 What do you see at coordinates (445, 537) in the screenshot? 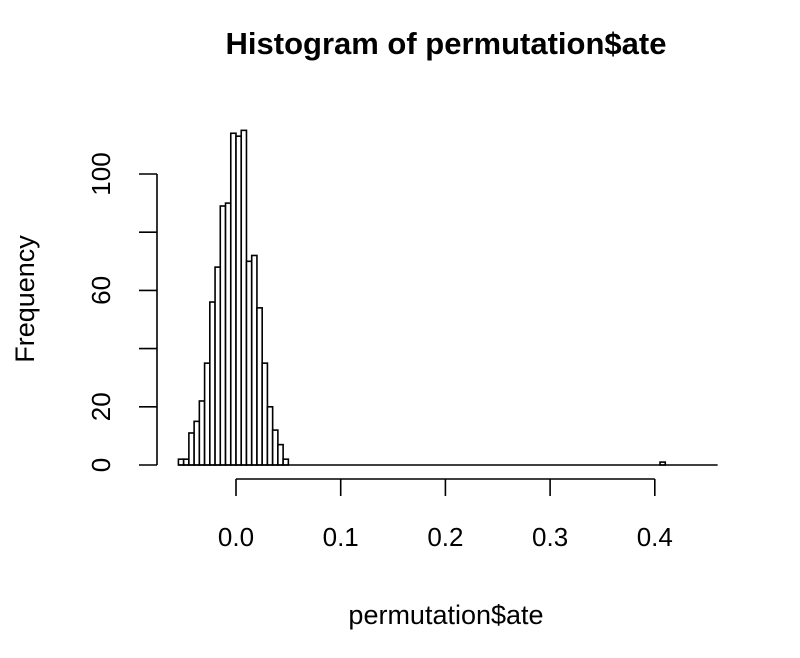
I see `x-tick-label: 0.2` at bounding box center [445, 537].